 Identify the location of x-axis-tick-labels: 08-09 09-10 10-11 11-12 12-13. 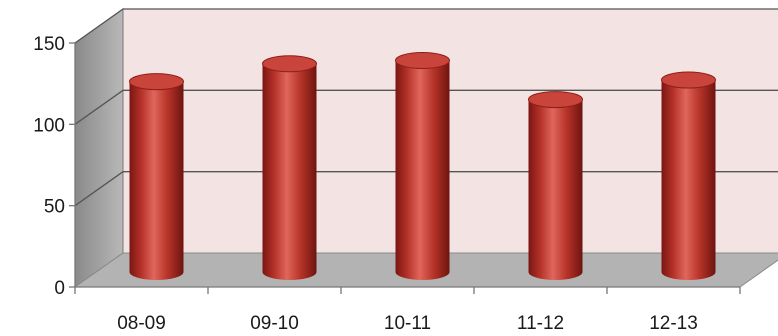
(407, 323).